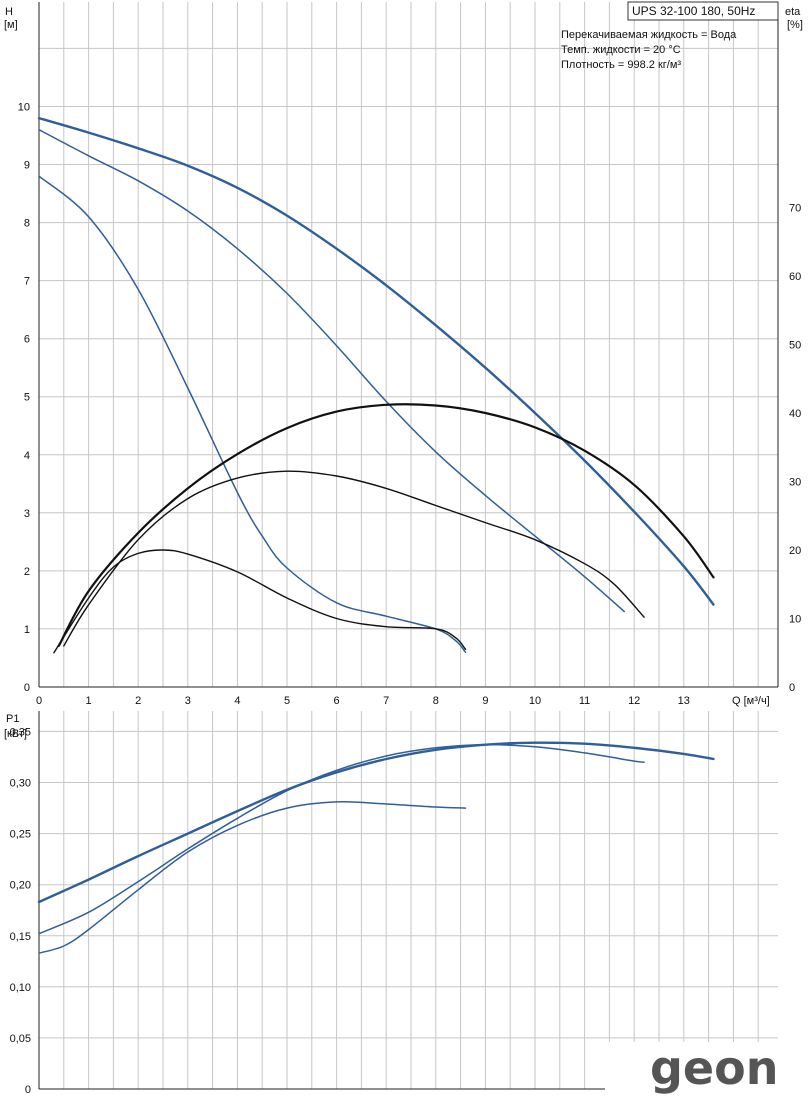 The image size is (811, 1100). What do you see at coordinates (27, 166) in the screenshot?
I see `y-tick-label: 9` at bounding box center [27, 166].